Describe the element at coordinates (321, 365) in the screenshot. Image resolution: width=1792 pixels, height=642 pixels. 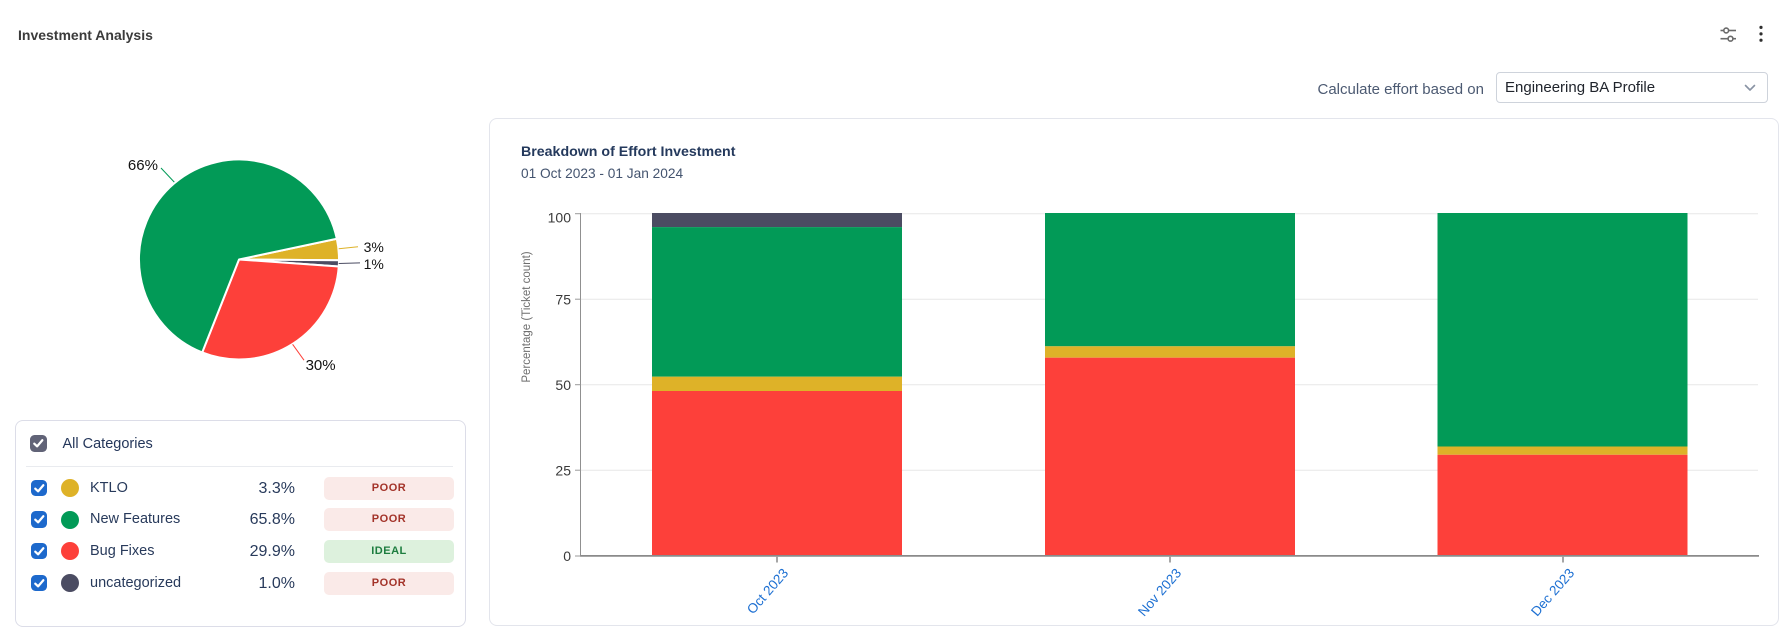
I see `svg-text: 30%` at that location.